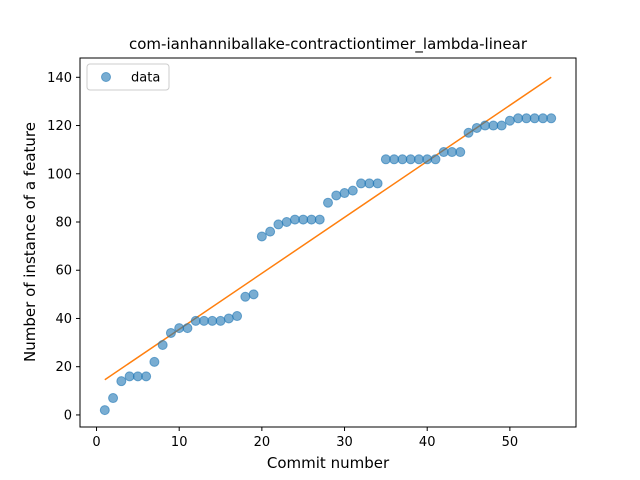 This screenshot has height=480, width=640. I want to click on x-tick-label: 0, so click(96, 442).